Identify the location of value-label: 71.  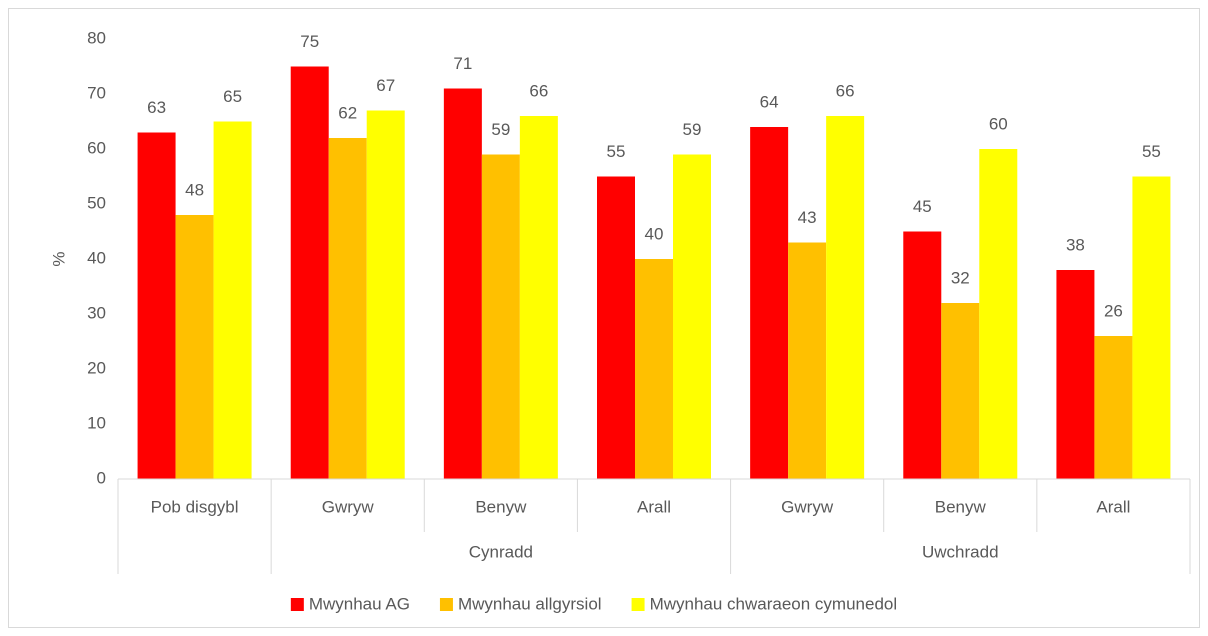
(462, 63).